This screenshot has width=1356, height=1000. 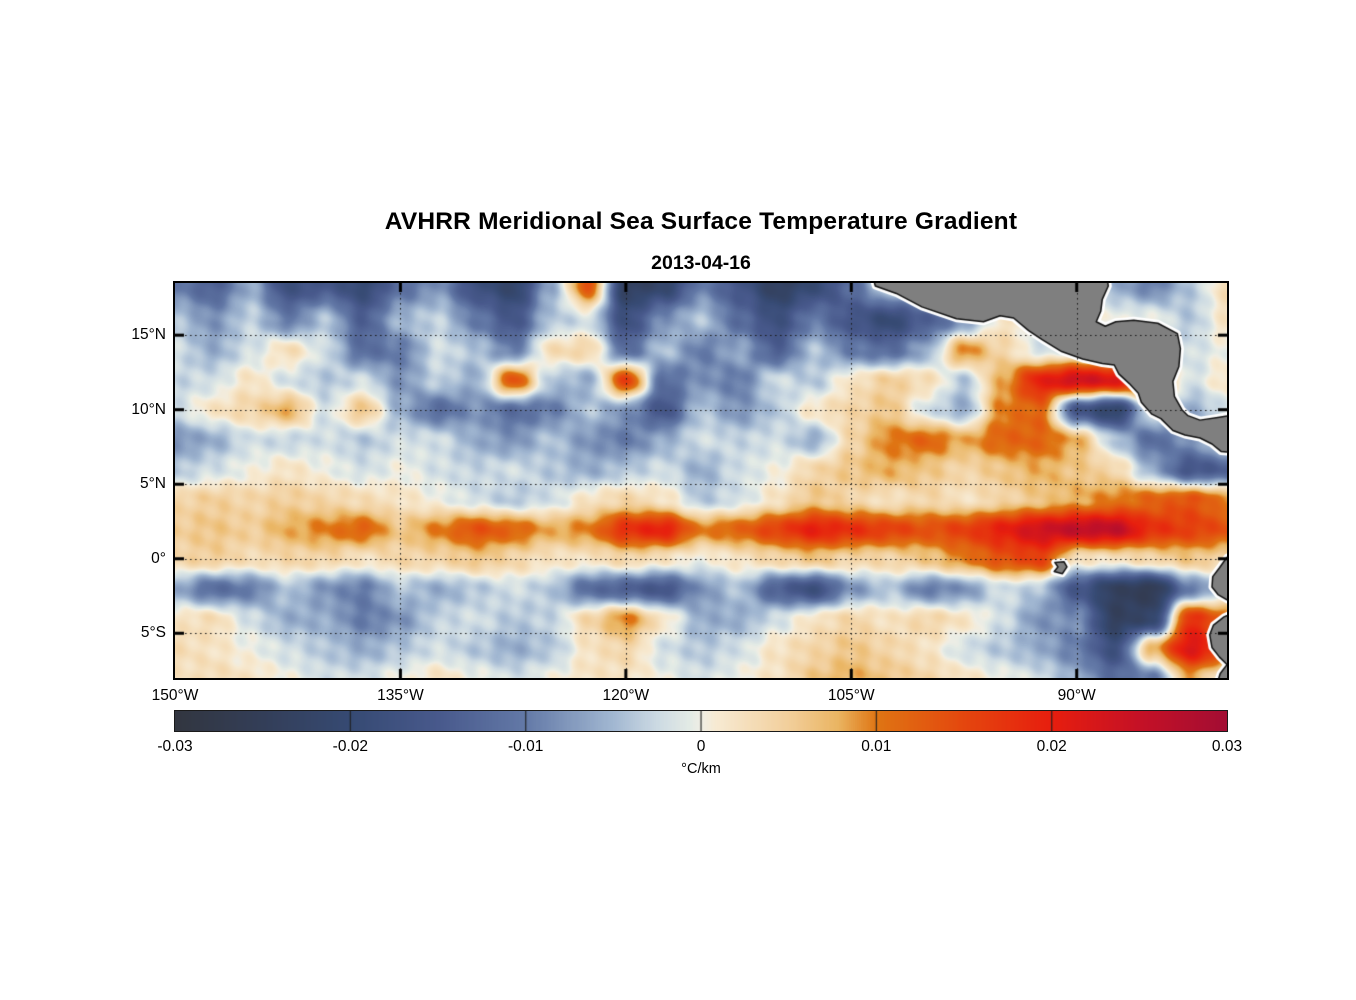 What do you see at coordinates (1076, 695) in the screenshot?
I see `x-tick-label: 90°W` at bounding box center [1076, 695].